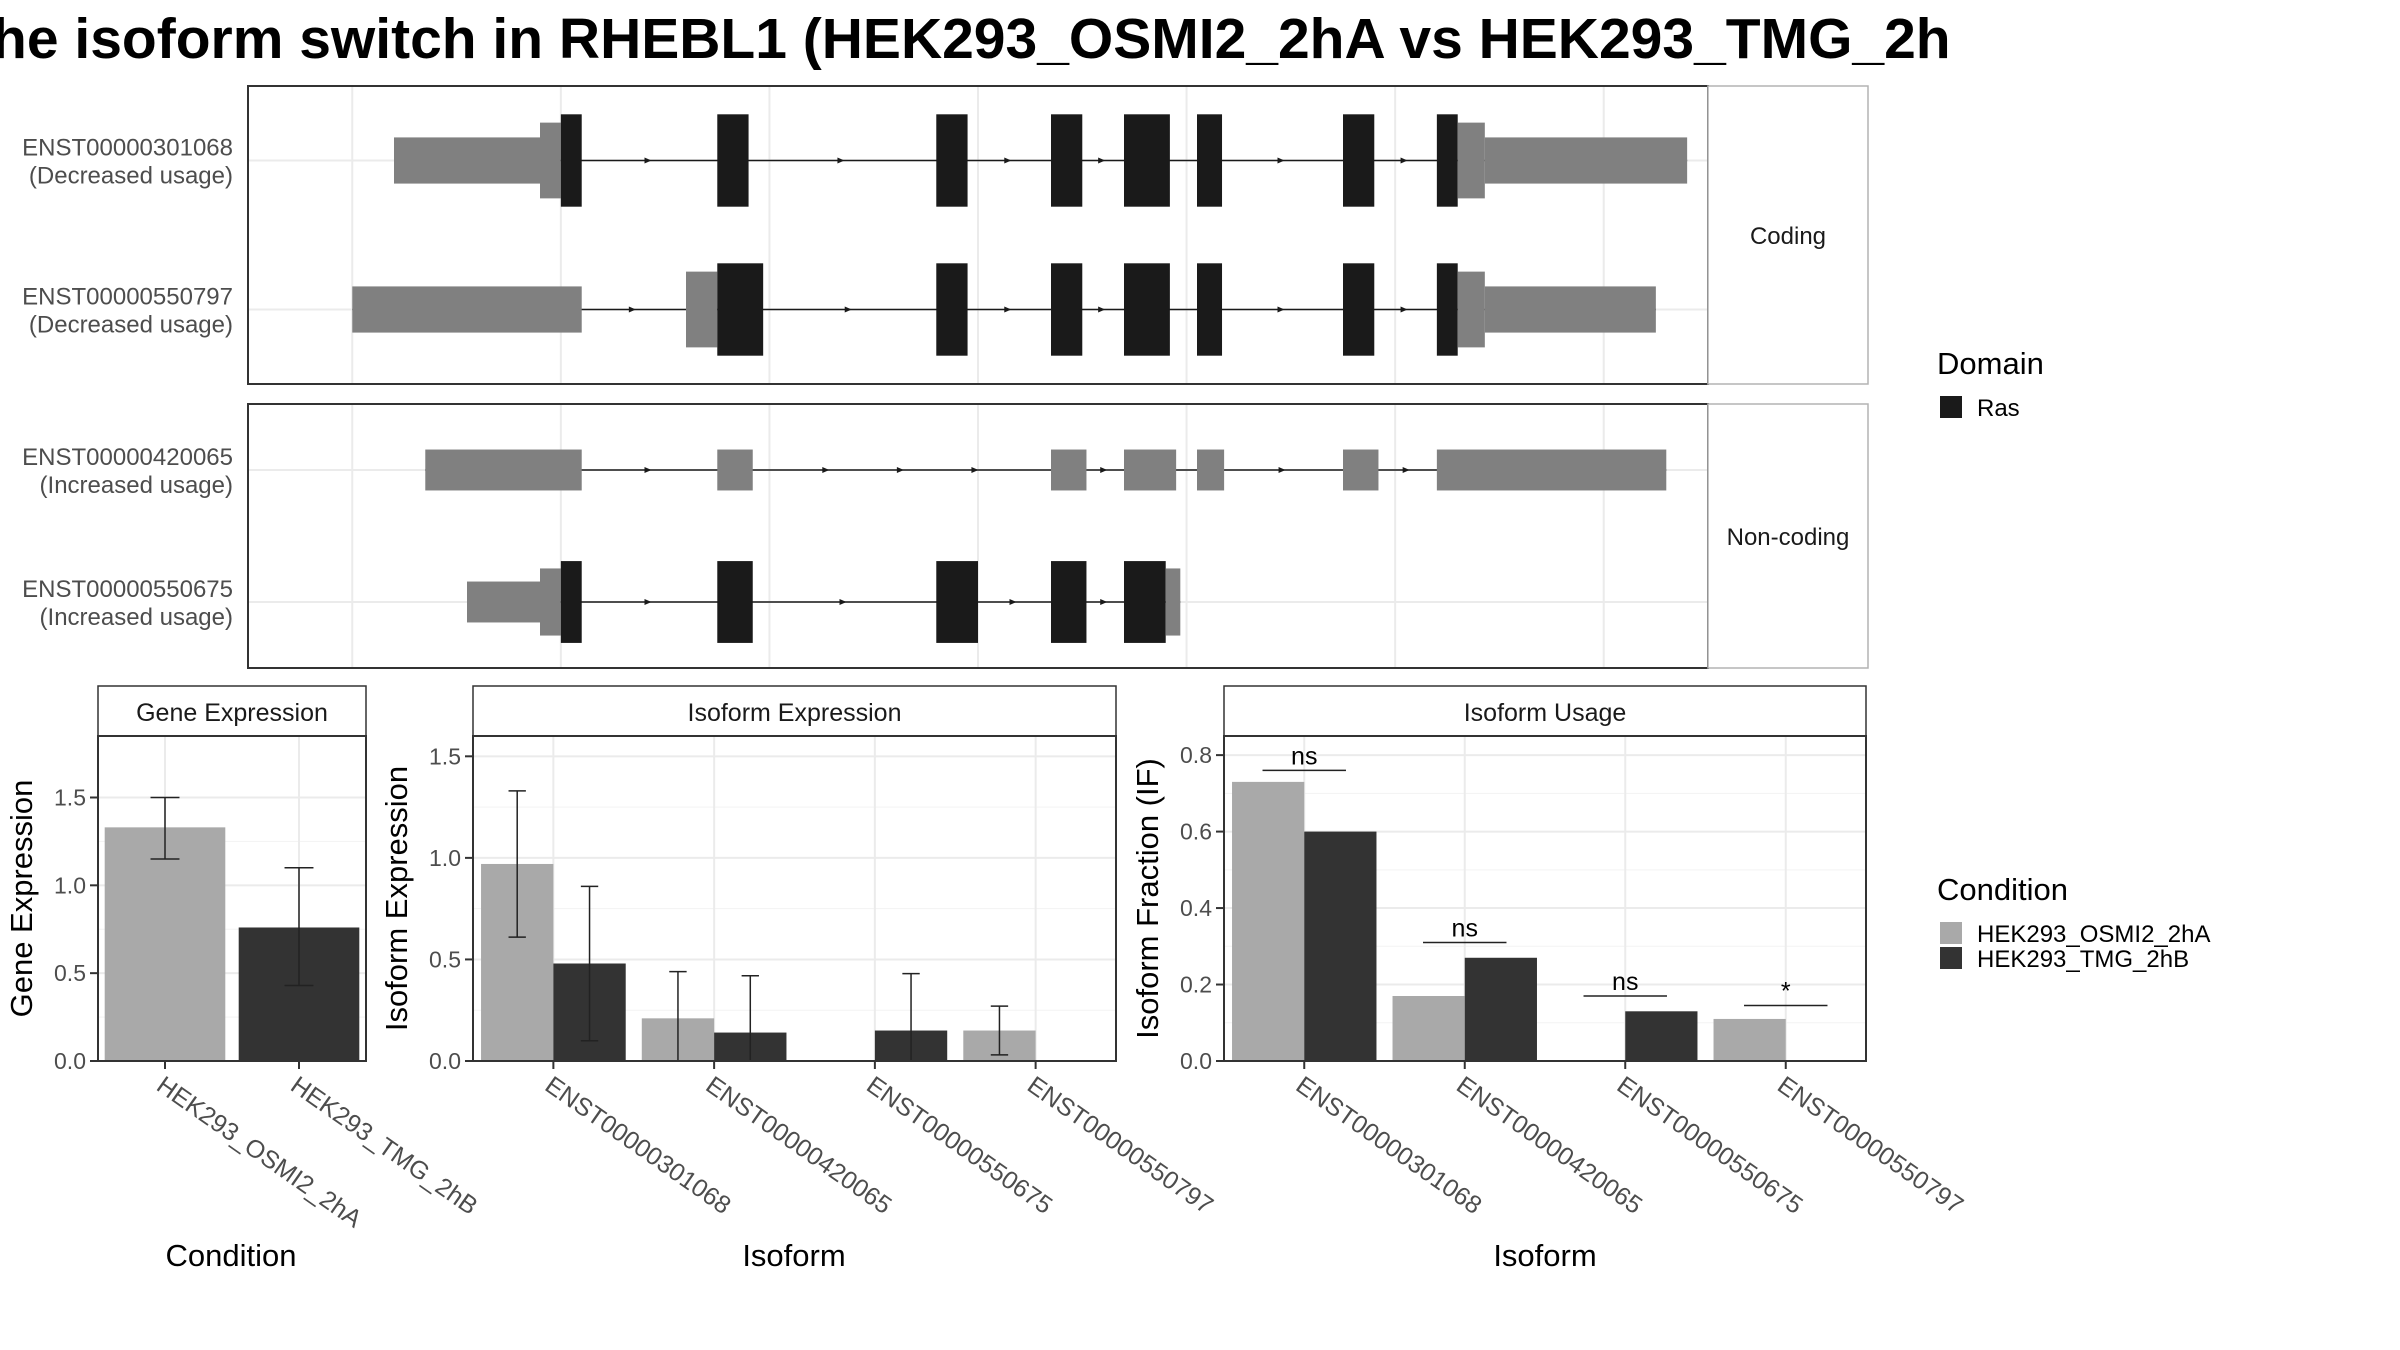  What do you see at coordinates (1196, 908) in the screenshot?
I see `y-tick-label: 0.4` at bounding box center [1196, 908].